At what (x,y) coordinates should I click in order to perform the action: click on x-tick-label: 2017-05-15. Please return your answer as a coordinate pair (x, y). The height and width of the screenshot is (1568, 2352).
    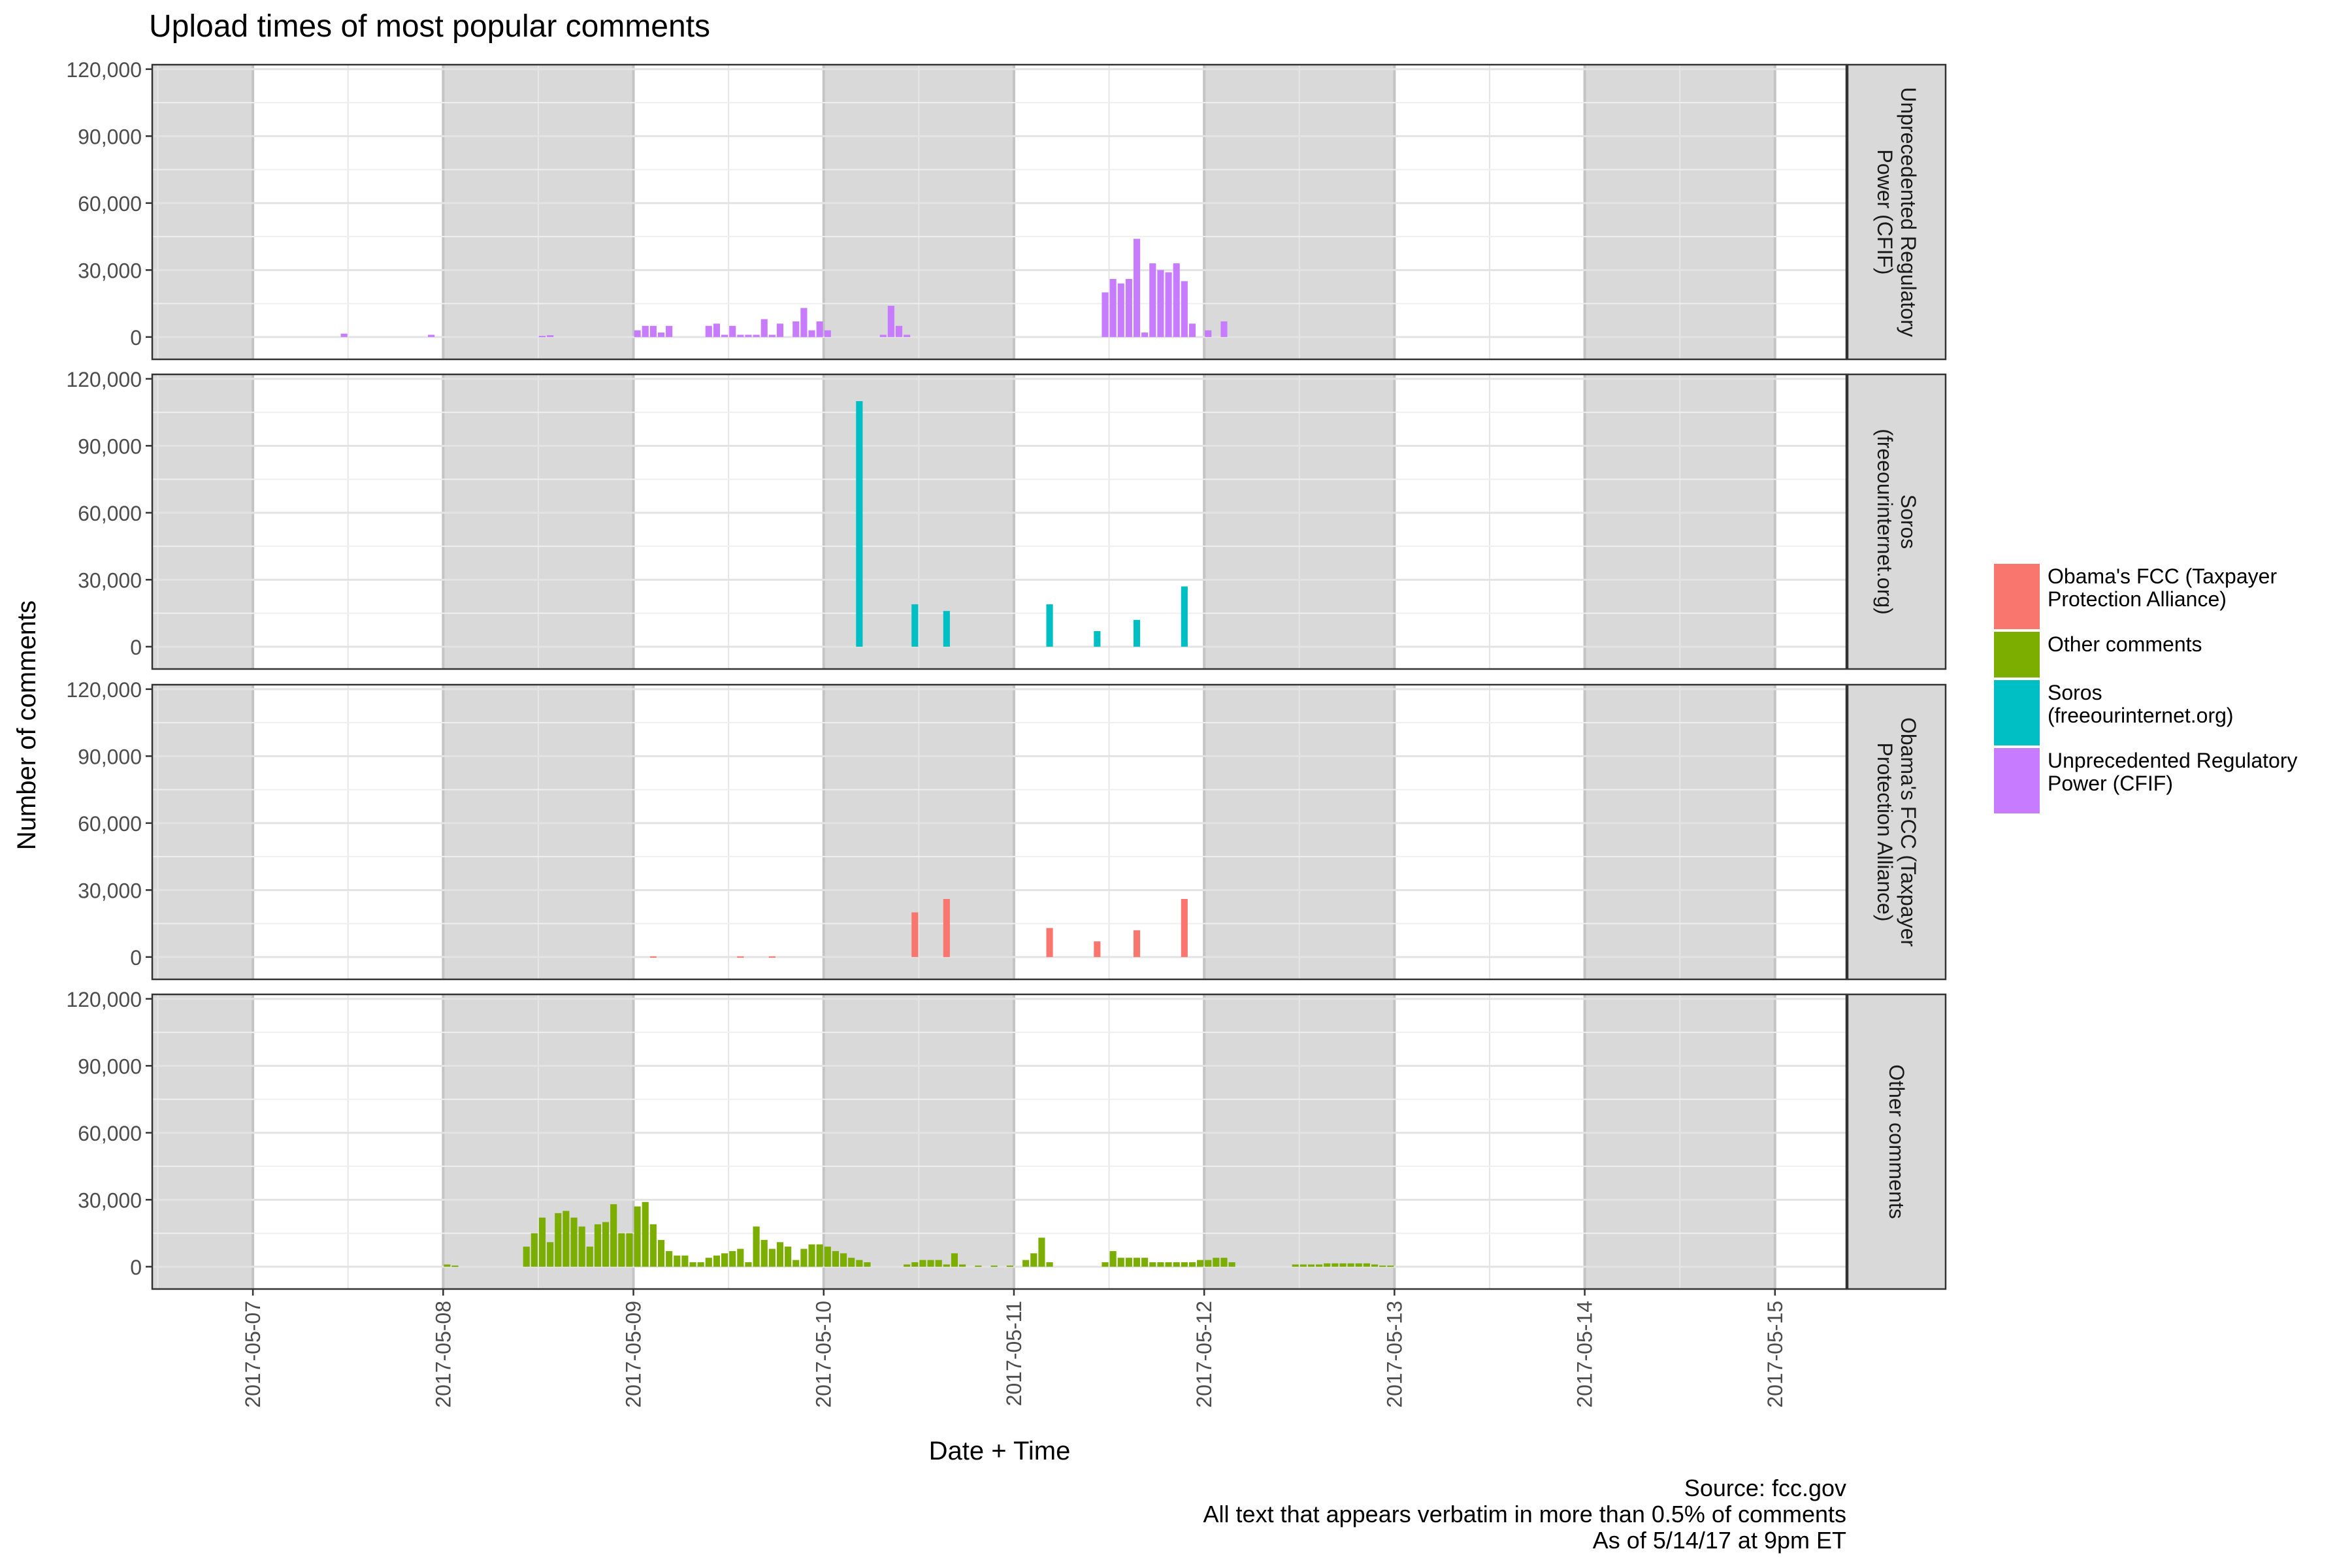
    Looking at the image, I should click on (1775, 1354).